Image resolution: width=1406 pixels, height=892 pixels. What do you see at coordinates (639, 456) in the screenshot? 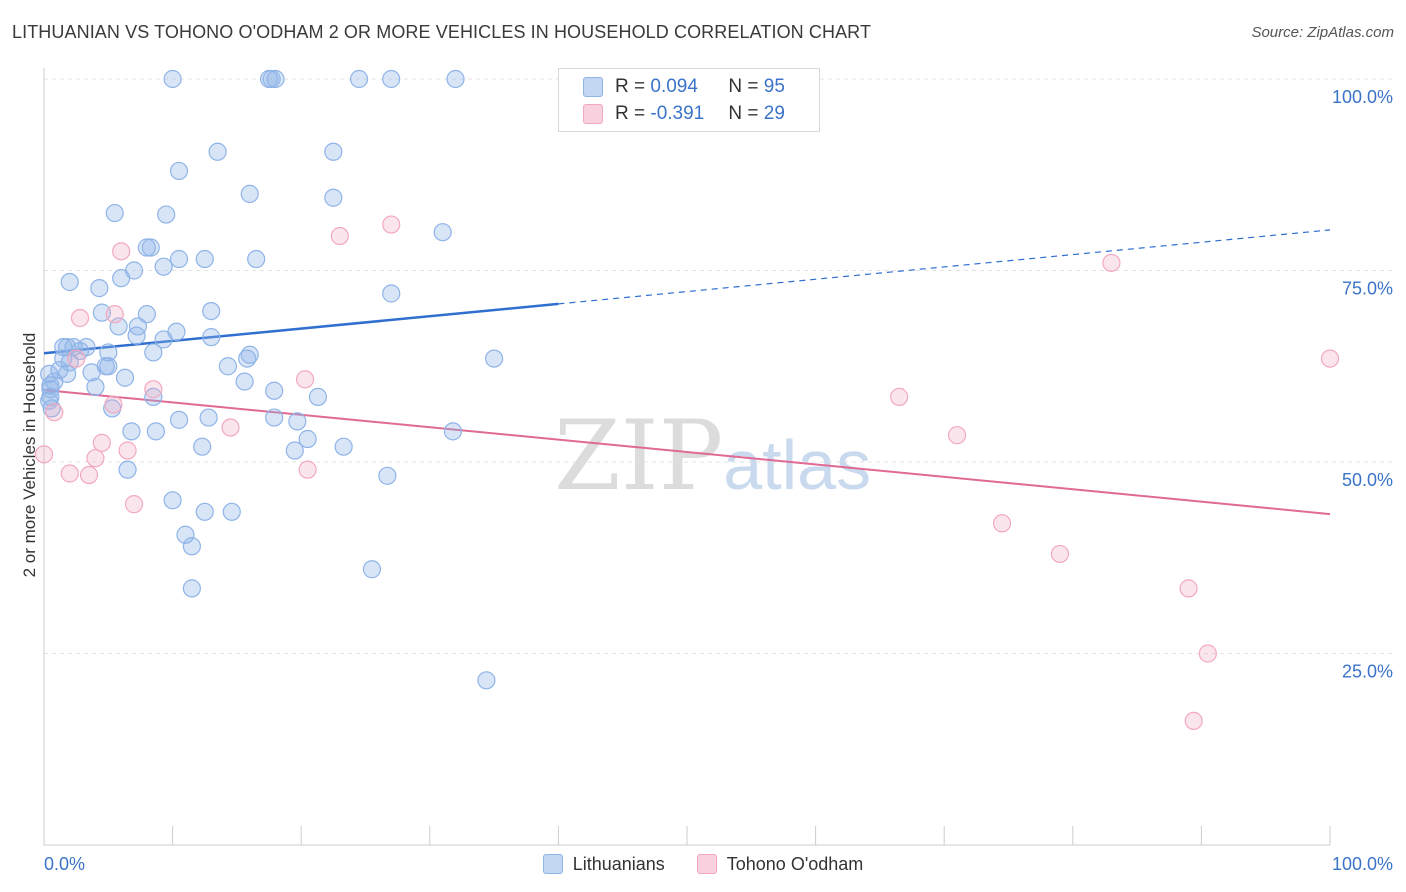
I see `watermark-zip: ZIP` at bounding box center [639, 456].